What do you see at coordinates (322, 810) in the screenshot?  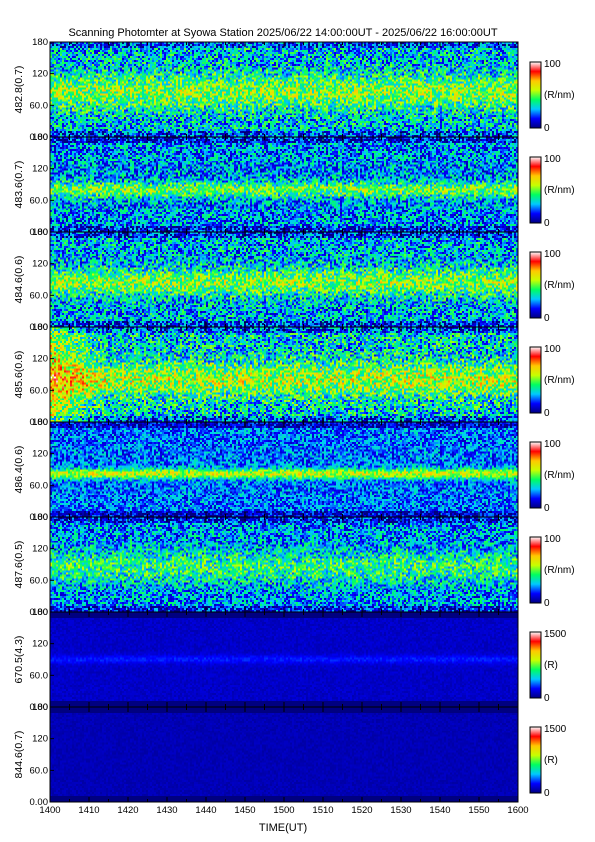 I see `x-tick-label: 1510` at bounding box center [322, 810].